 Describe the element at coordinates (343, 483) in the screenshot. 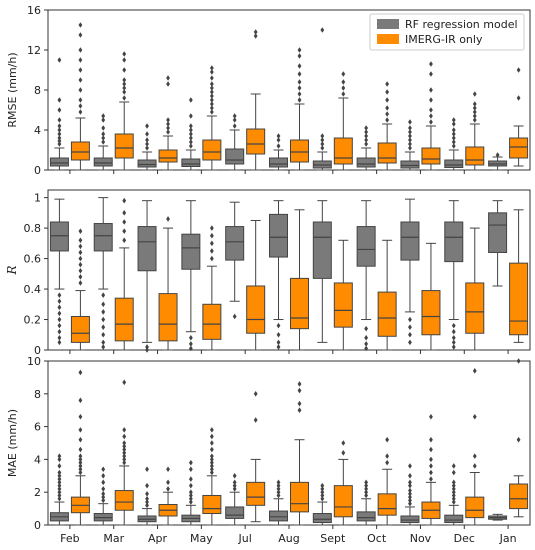

I see `box-imerg-sept` at that location.